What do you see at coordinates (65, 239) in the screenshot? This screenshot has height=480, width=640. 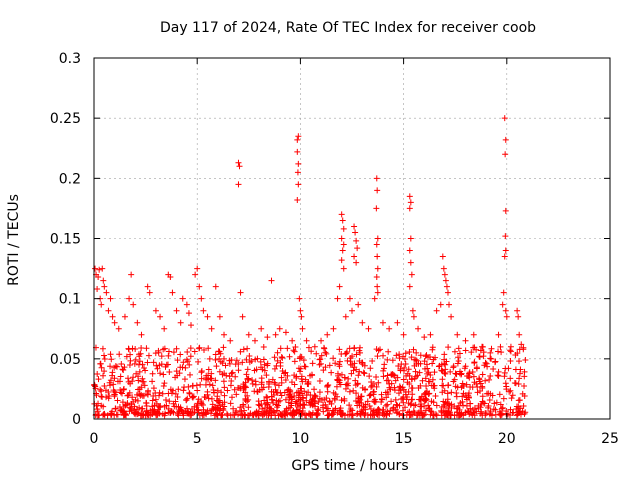 I see `y-tick-labels: 0 0.05 0.1 0.15 0.2 0.25 0.3` at bounding box center [65, 239].